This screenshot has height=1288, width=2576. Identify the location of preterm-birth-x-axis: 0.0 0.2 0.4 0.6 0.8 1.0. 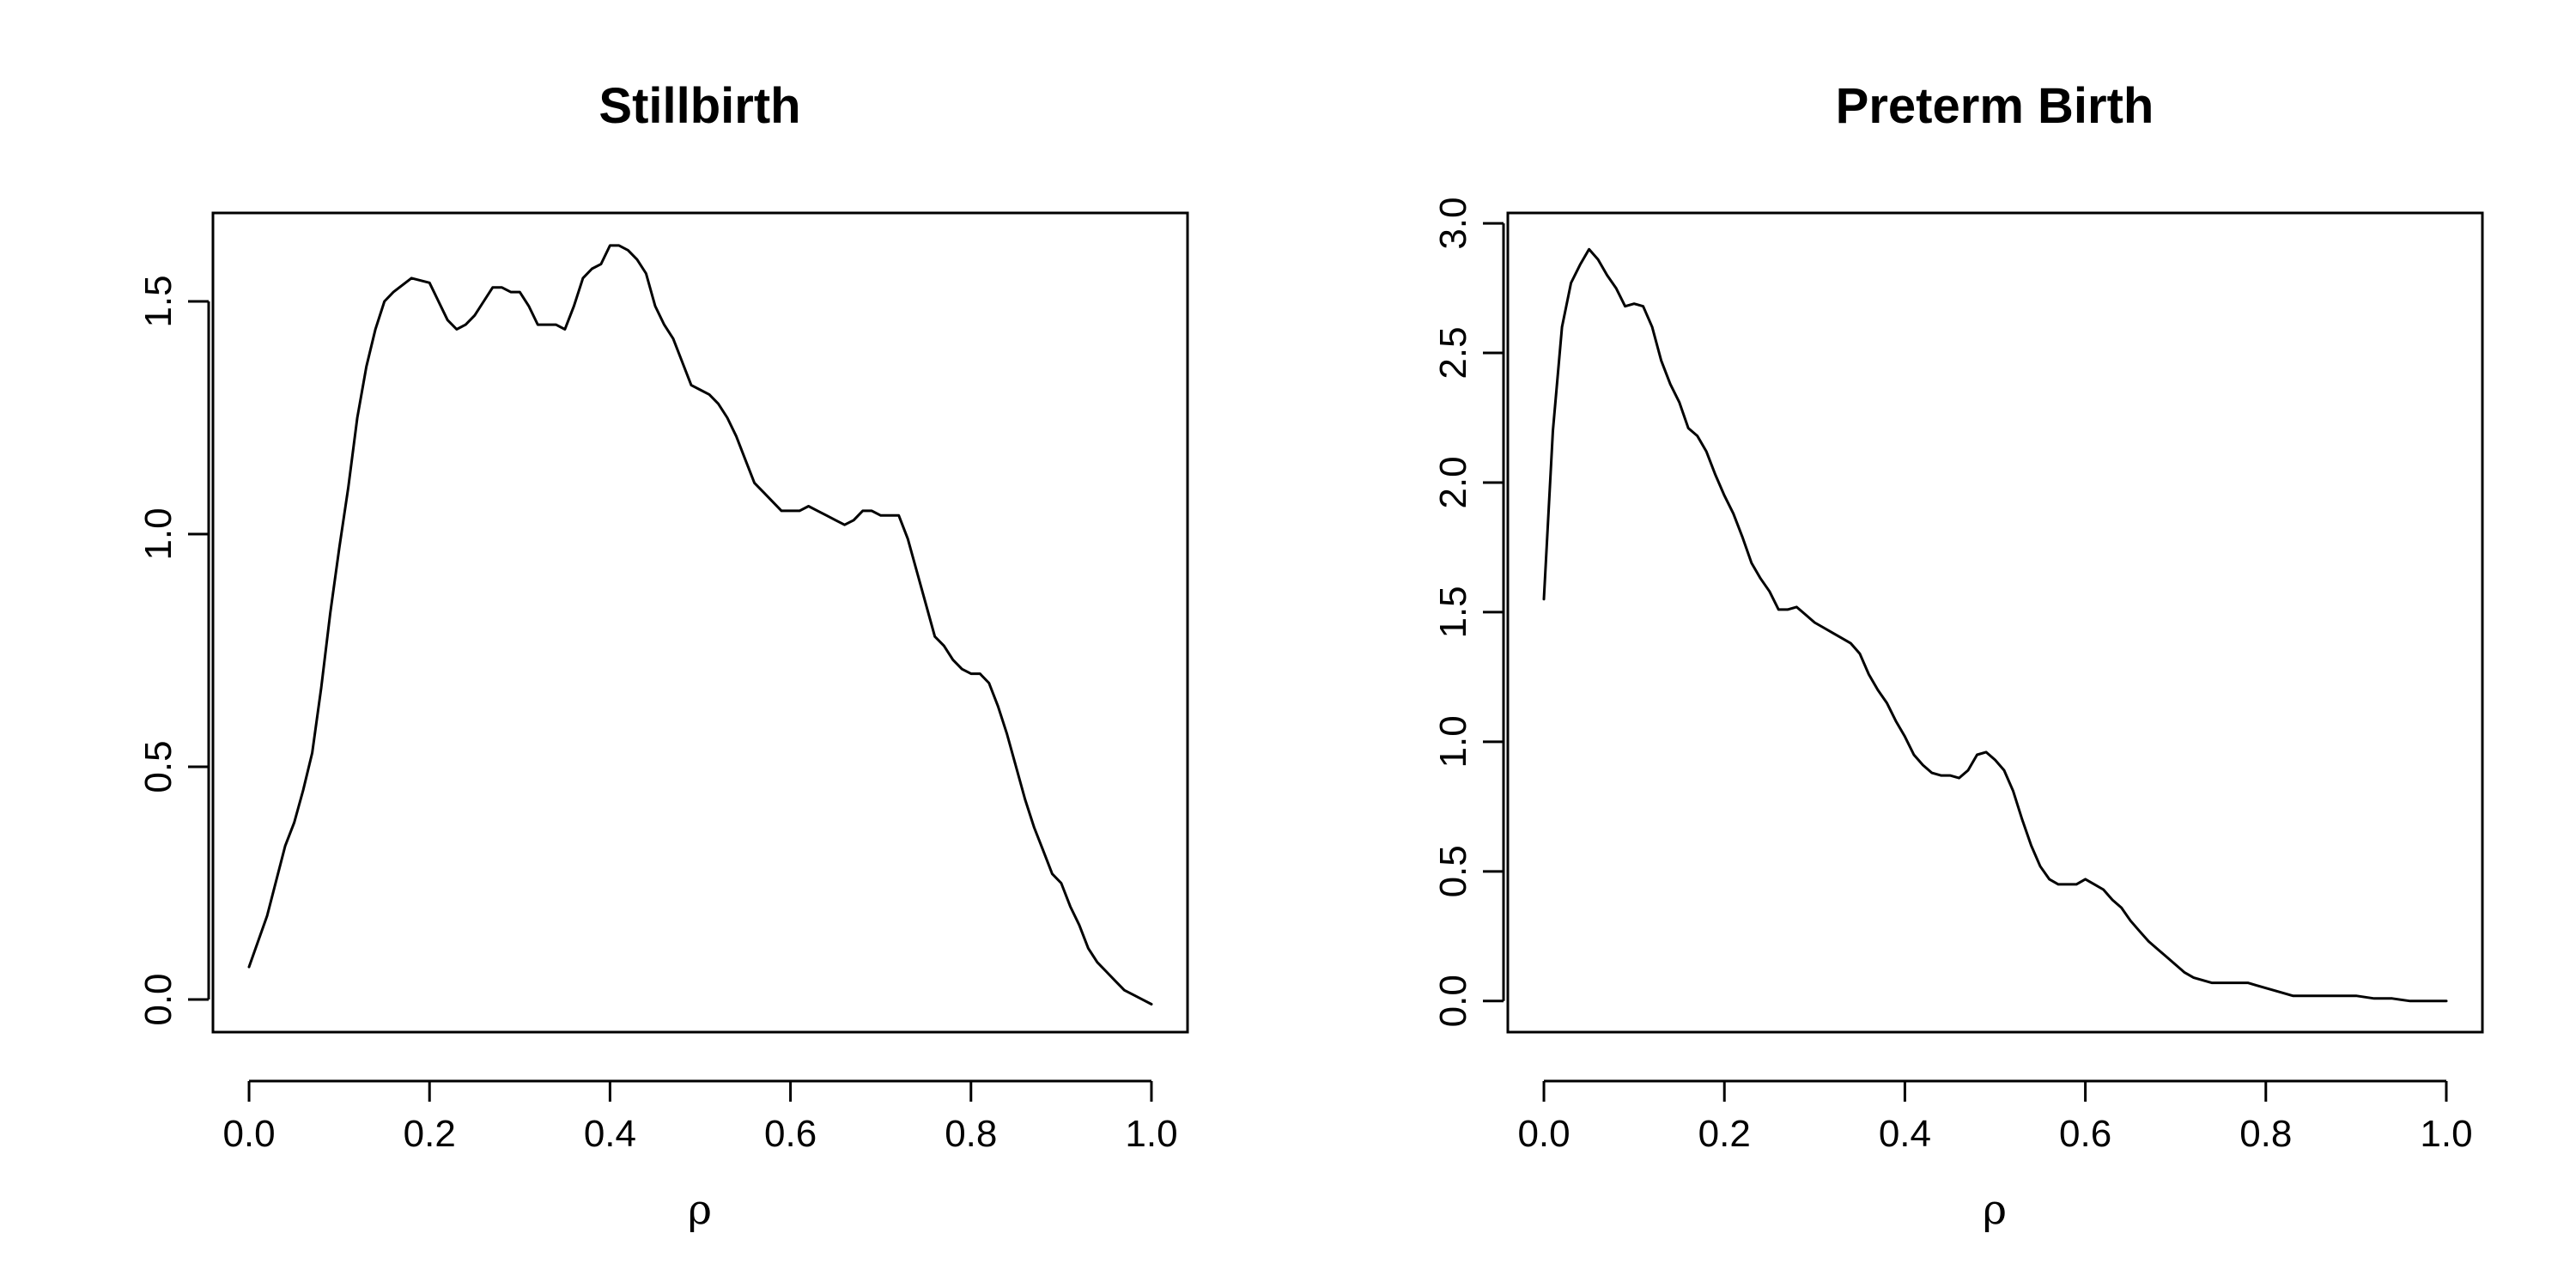
(1995, 1117).